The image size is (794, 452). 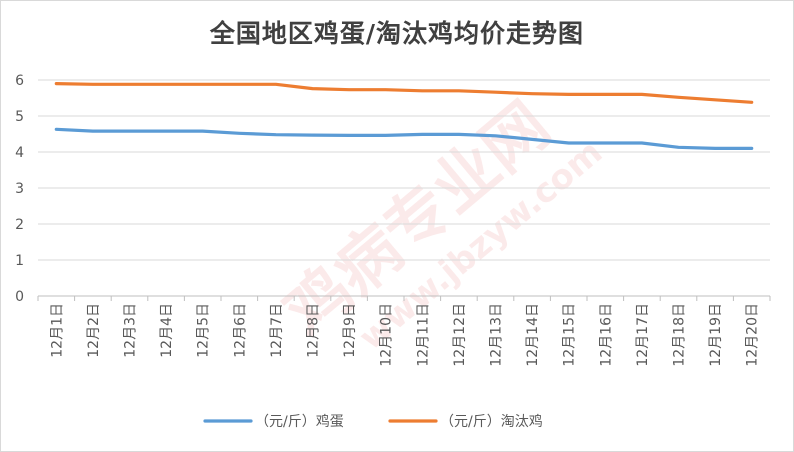 I want to click on x-tick-label: 12月6日, so click(x=240, y=330).